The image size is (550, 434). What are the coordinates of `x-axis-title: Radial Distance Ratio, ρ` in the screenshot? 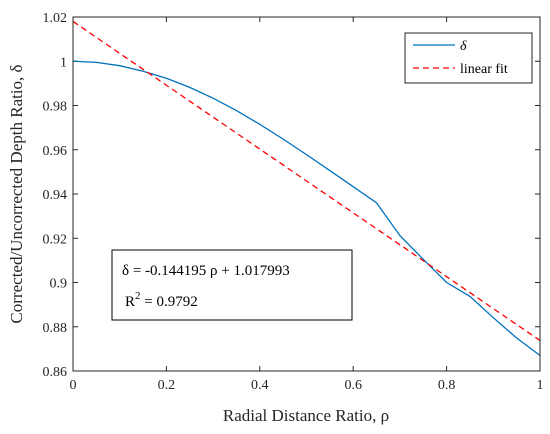 It's located at (306, 415).